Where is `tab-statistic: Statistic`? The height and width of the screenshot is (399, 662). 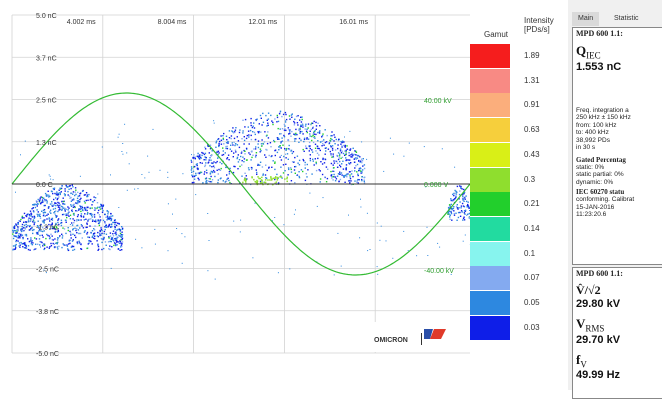 tab-statistic: Statistic is located at coordinates (626, 19).